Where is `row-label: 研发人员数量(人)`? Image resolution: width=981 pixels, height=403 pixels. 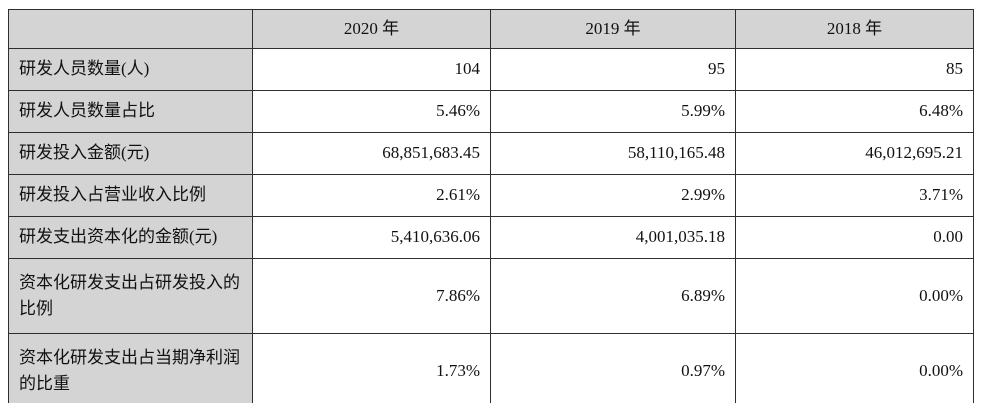
row-label: 研发人员数量(人) is located at coordinates (130, 69).